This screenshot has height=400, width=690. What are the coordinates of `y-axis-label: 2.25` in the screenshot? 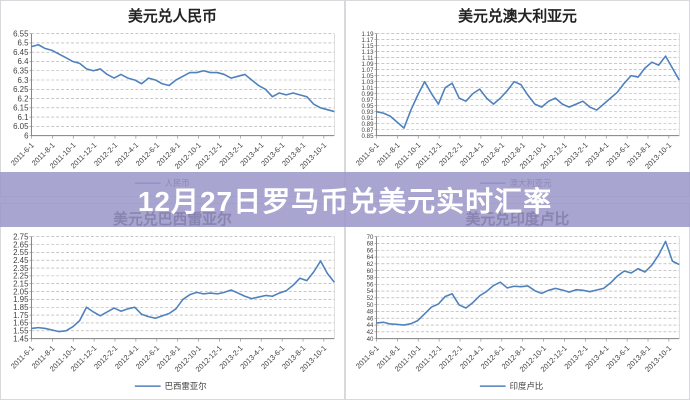 It's located at (21, 276).